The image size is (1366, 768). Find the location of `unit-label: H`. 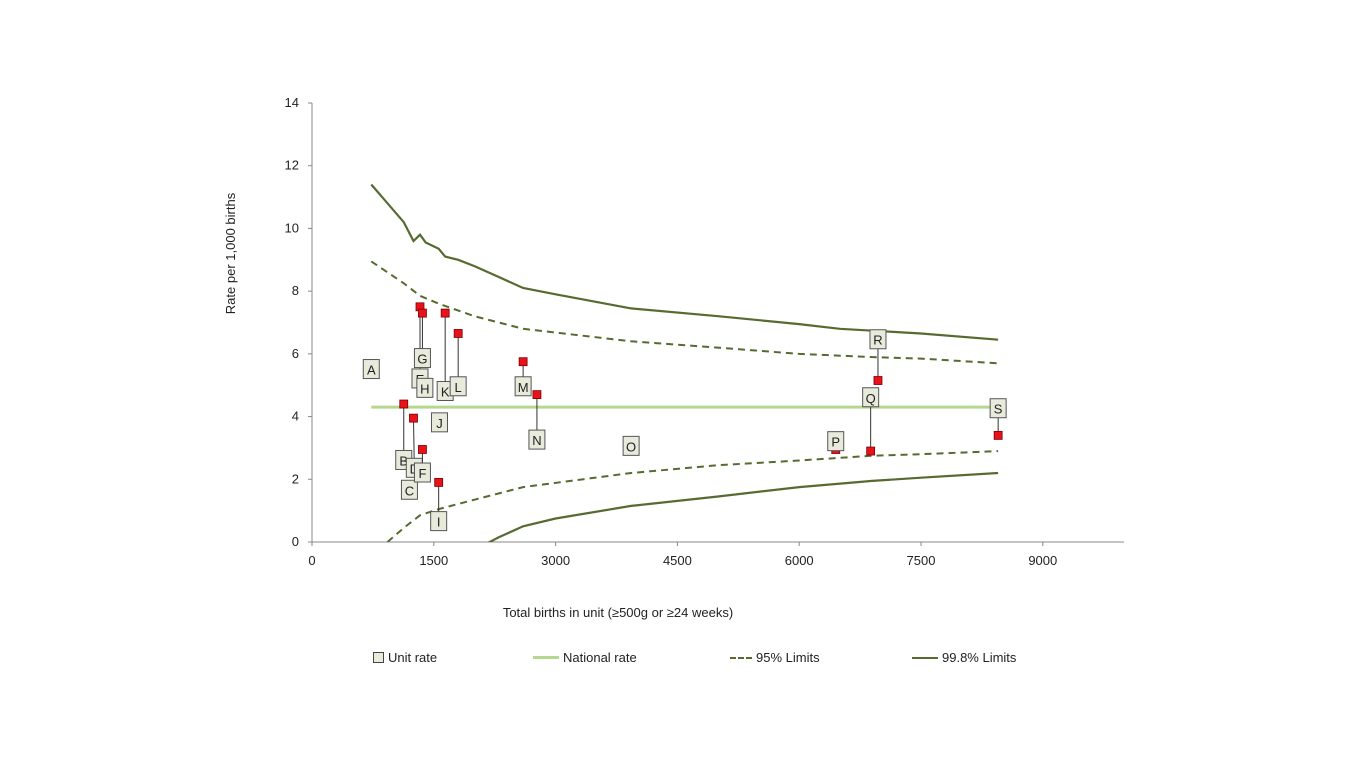

unit-label: H is located at coordinates (424, 388).